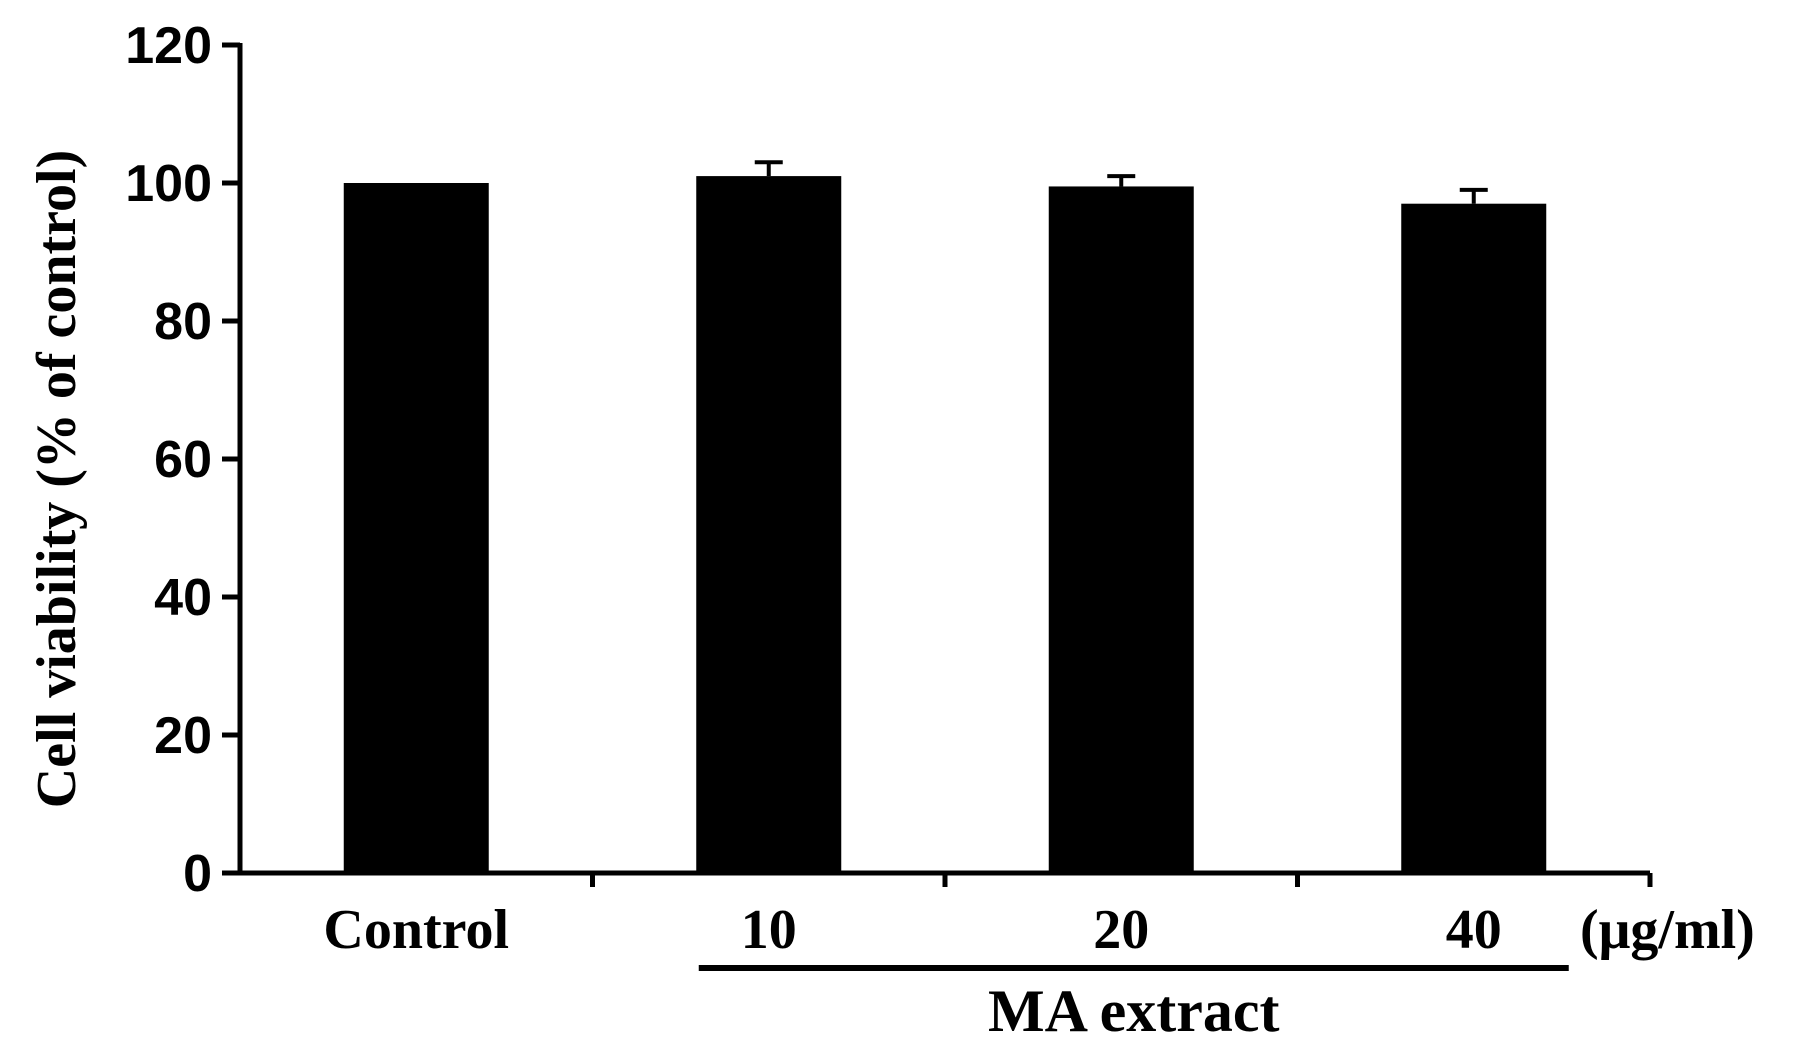  What do you see at coordinates (1667, 930) in the screenshot?
I see `x-unit-label: (μg/ml)` at bounding box center [1667, 930].